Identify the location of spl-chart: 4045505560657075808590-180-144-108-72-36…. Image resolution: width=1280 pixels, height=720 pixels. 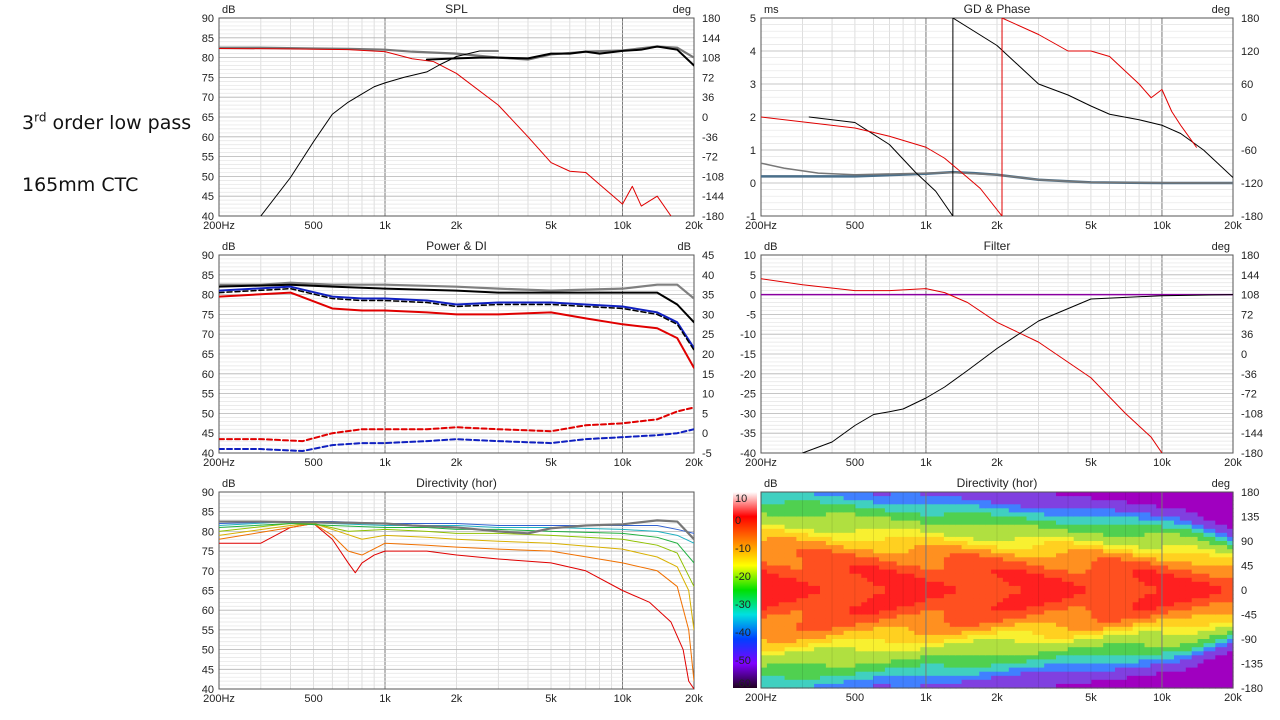
(463, 117).